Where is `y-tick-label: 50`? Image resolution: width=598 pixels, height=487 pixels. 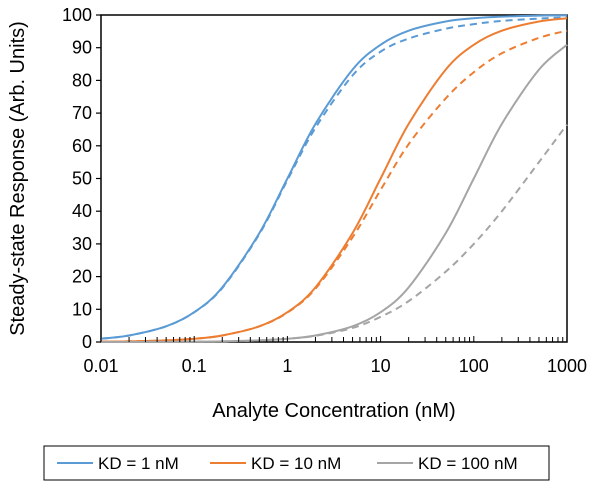 y-tick-label: 50 is located at coordinates (82, 179).